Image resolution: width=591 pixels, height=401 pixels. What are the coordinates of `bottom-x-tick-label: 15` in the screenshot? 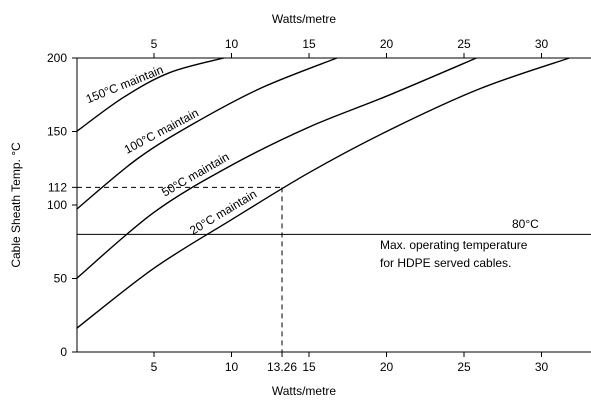 It's located at (309, 367).